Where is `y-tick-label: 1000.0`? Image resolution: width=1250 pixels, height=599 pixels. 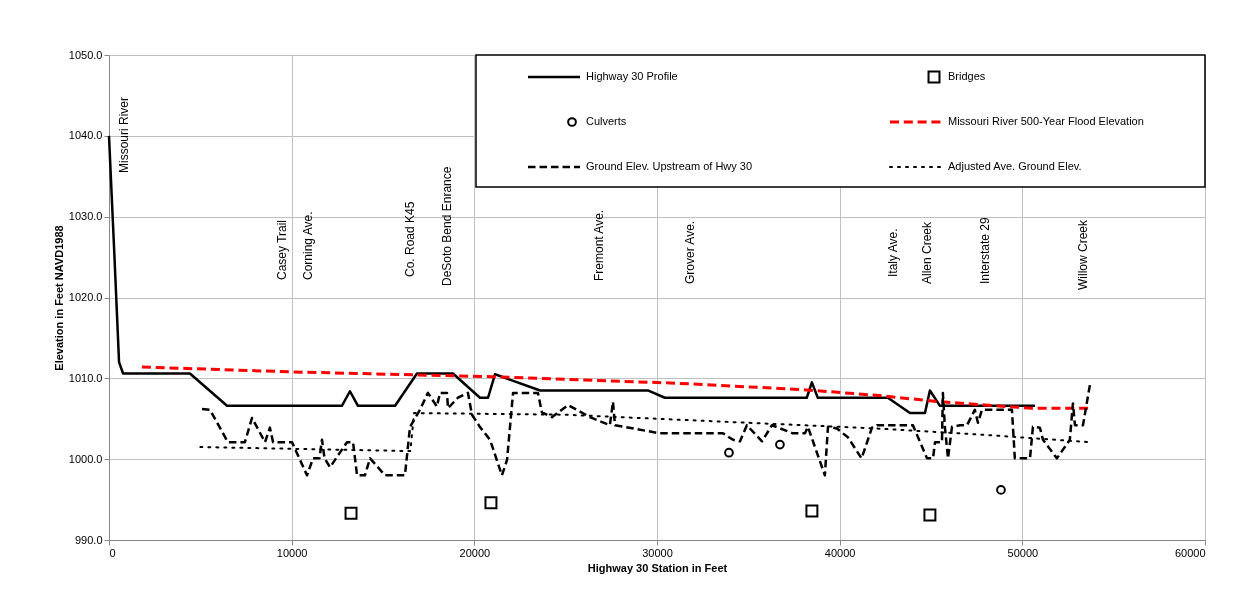
y-tick-label: 1000.0 is located at coordinates (85, 458).